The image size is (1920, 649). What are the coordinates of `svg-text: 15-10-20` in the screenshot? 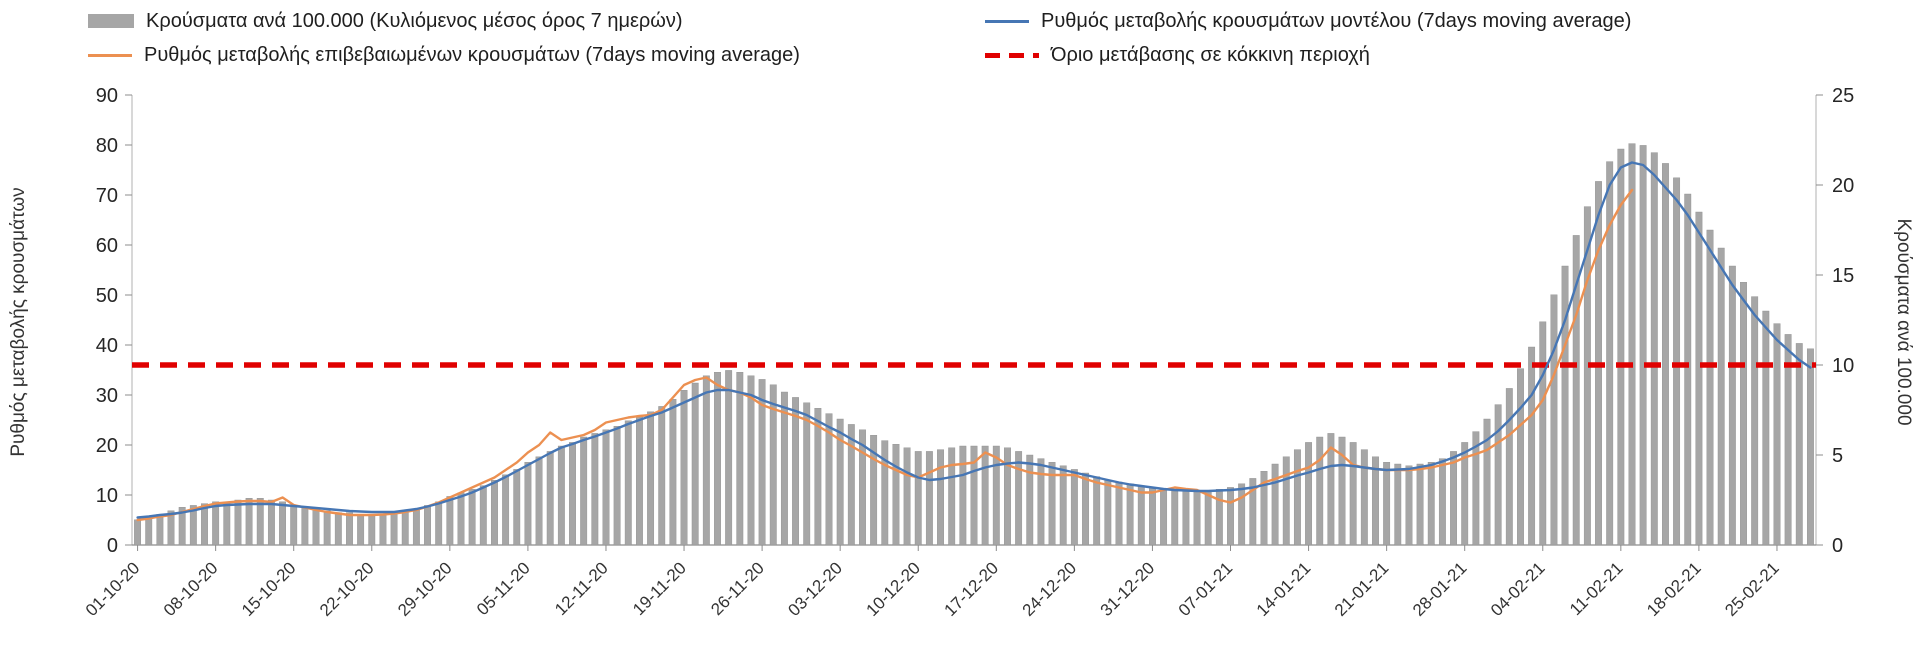 It's located at (269, 589).